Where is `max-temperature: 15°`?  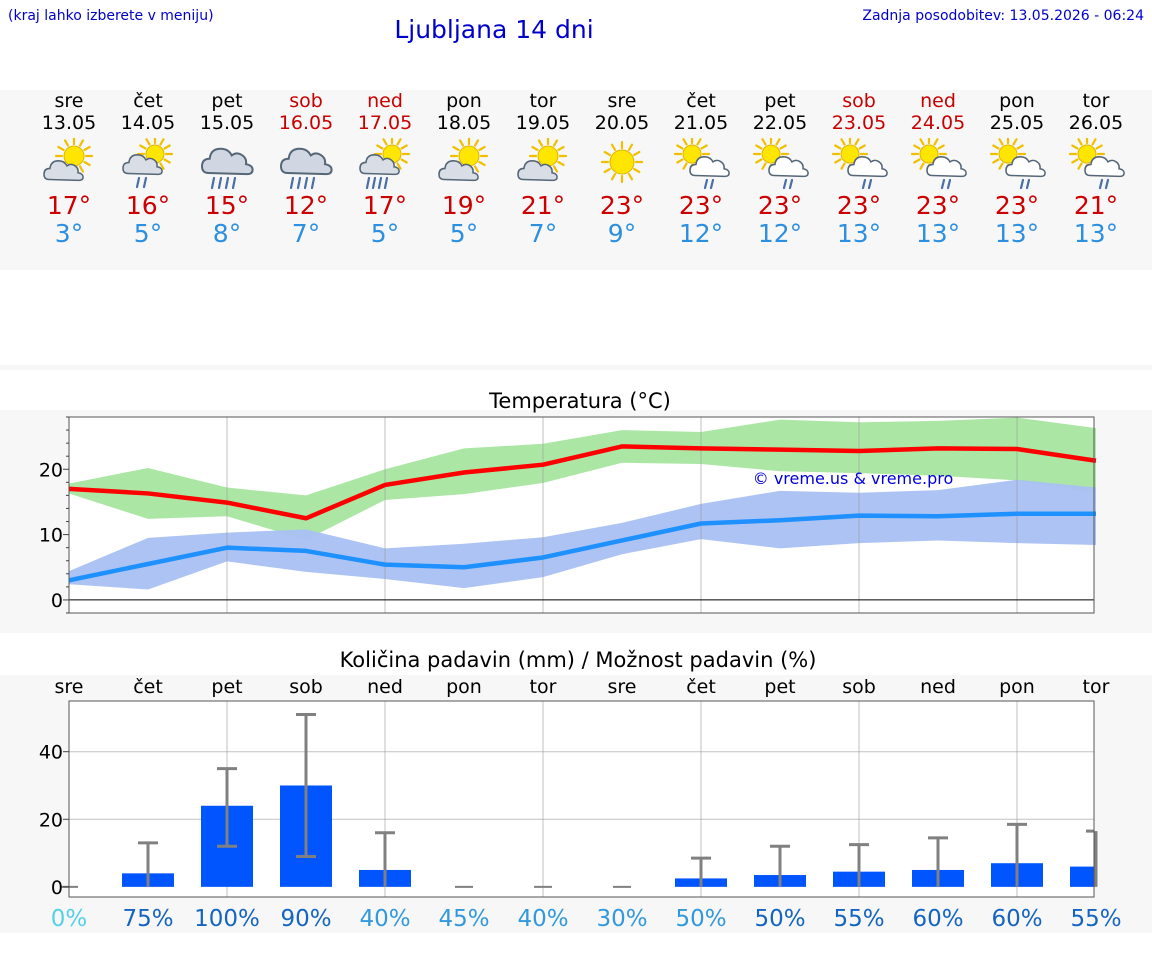 max-temperature: 15° is located at coordinates (227, 205).